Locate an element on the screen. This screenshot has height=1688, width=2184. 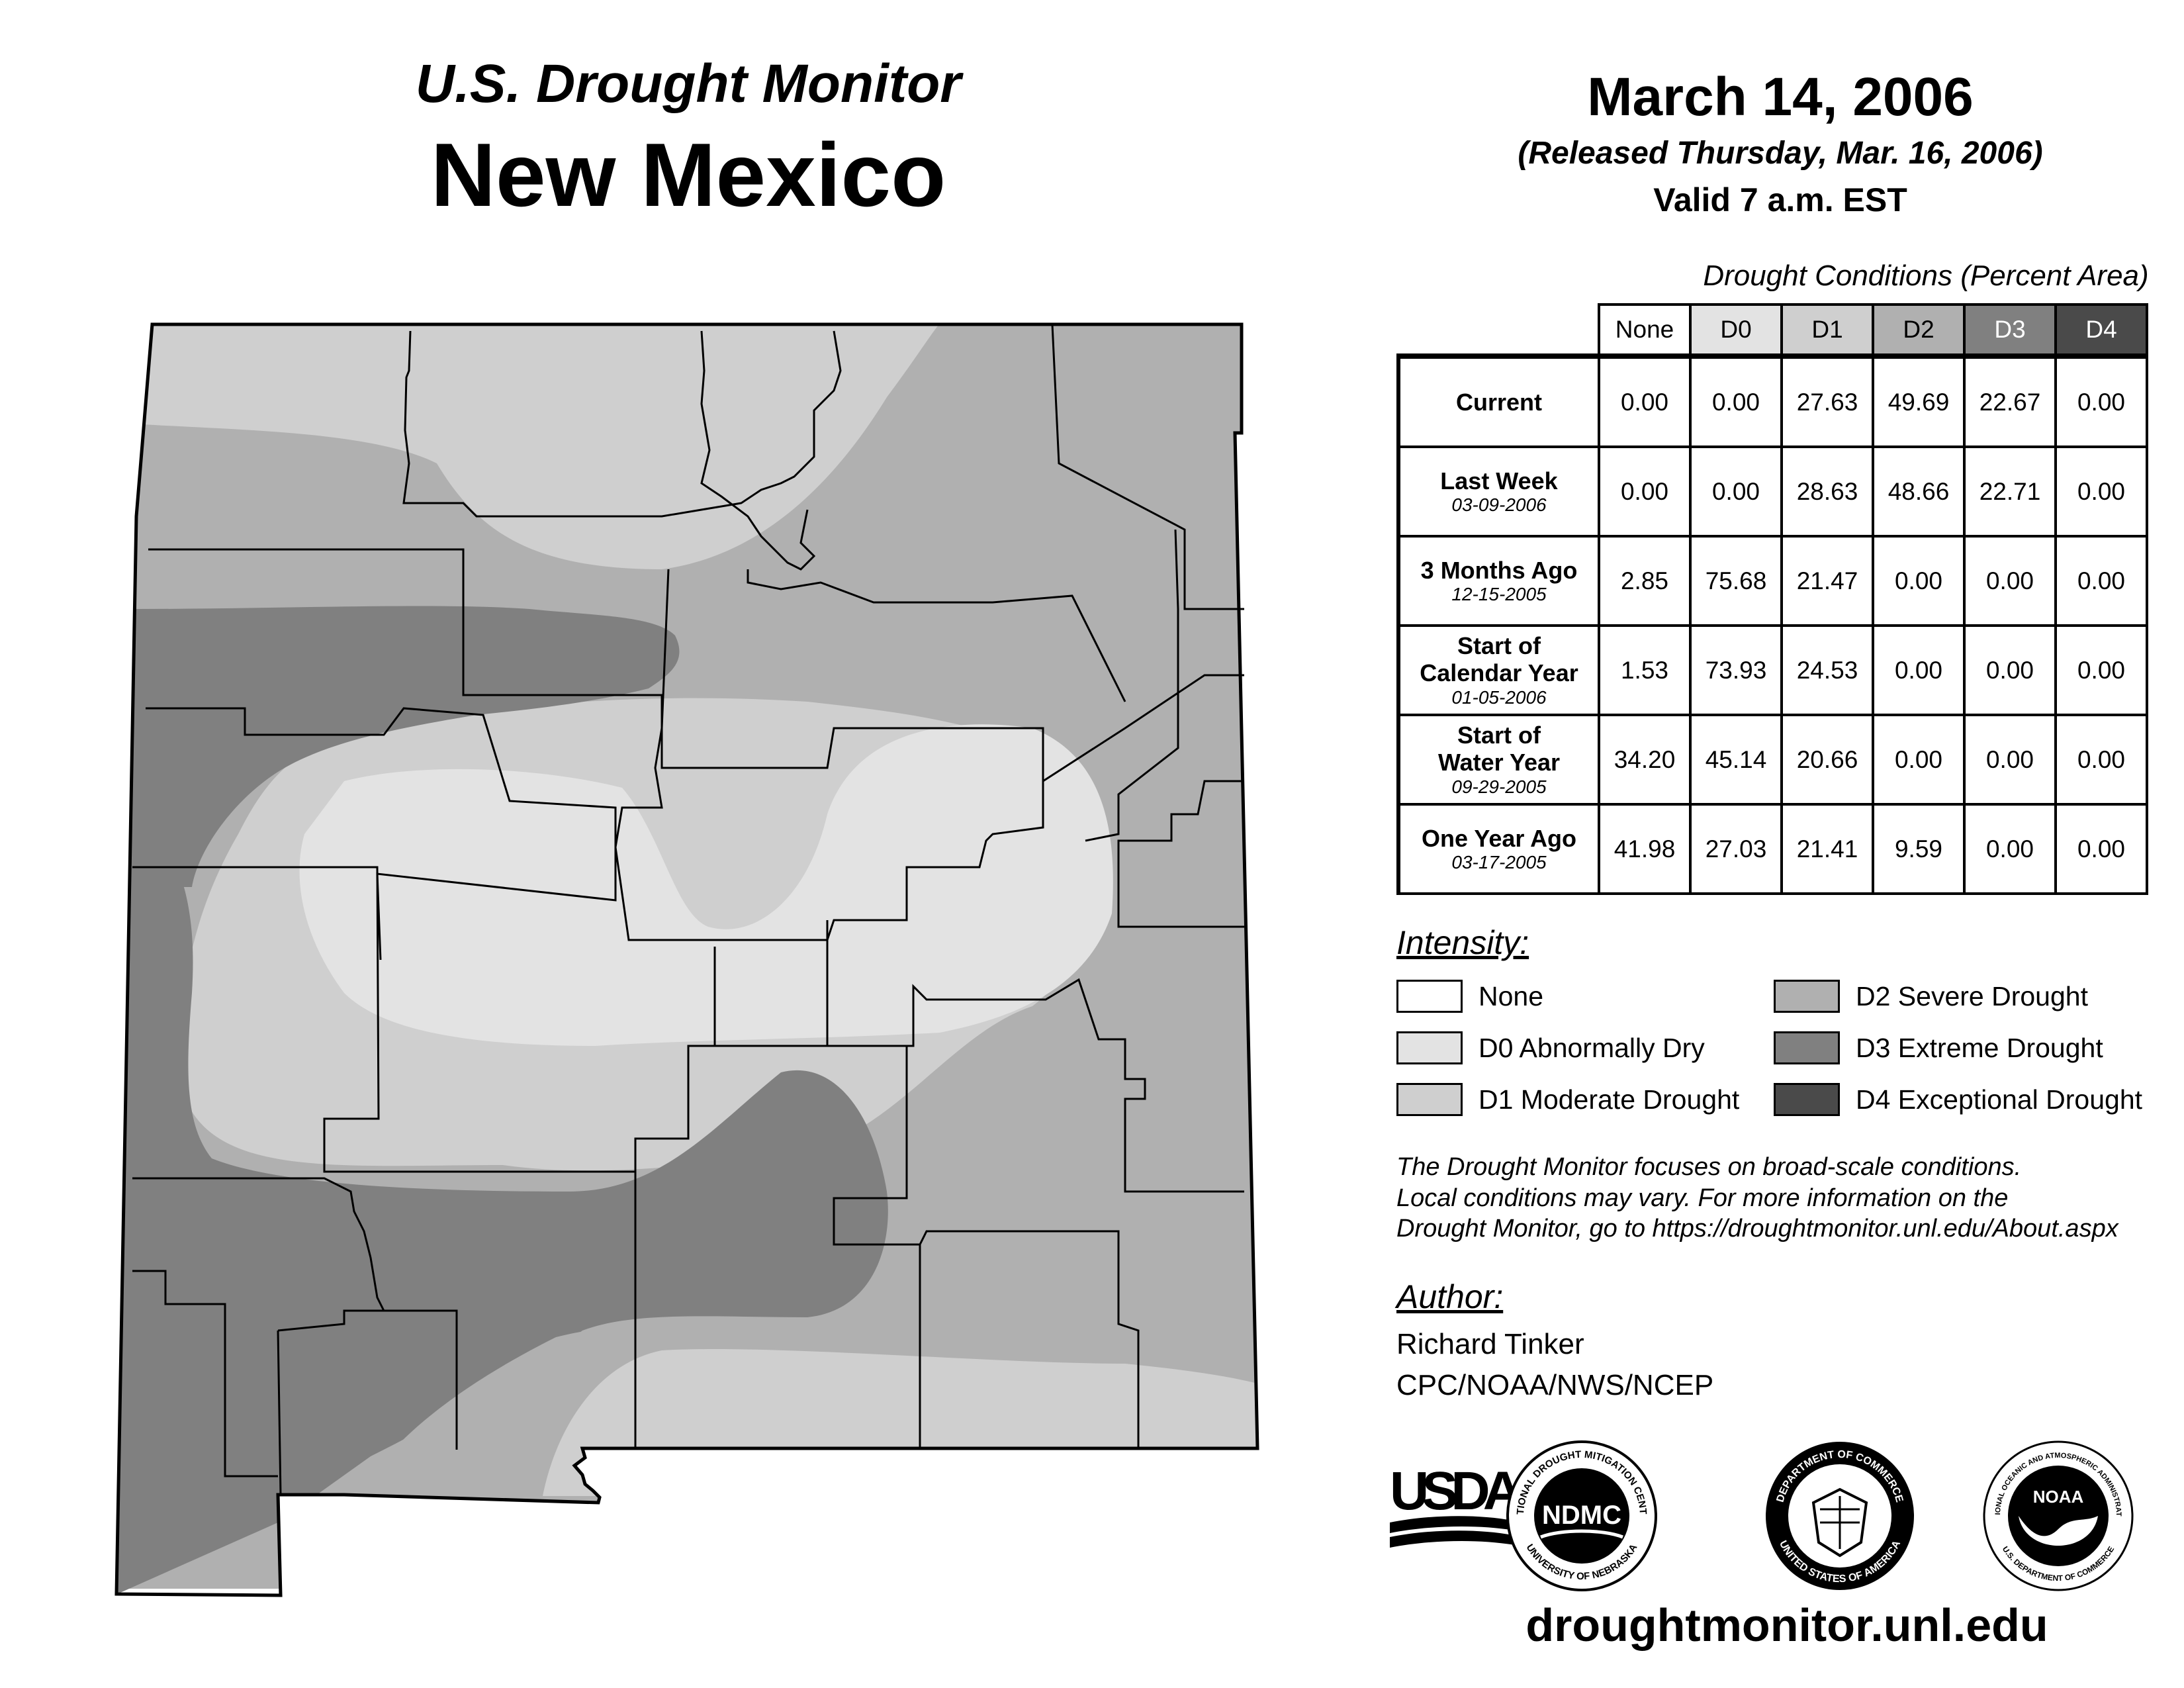
usda-logo-text: USDA is located at coordinates (1456, 1491).